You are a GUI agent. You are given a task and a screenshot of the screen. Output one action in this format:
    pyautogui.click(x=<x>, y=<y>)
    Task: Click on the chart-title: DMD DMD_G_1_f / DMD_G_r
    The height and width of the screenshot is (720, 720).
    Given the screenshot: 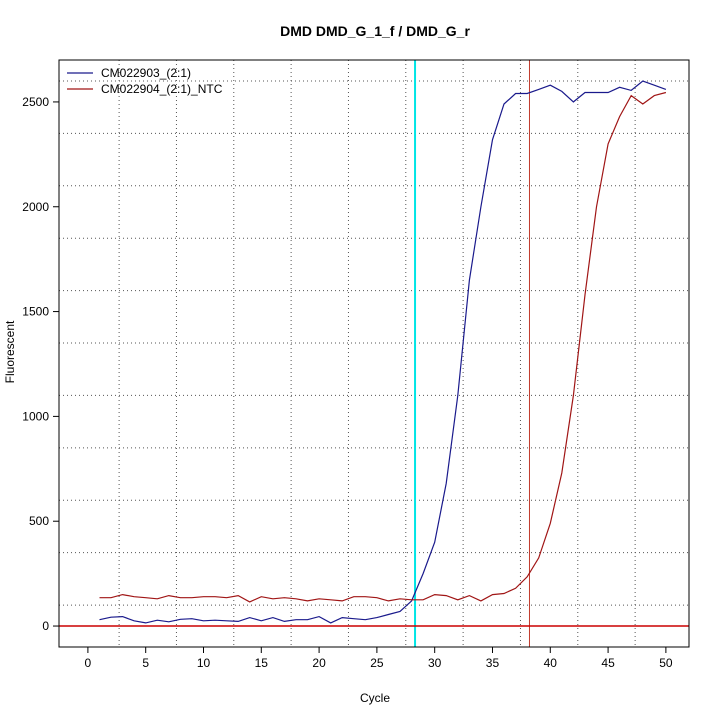 What is the action you would take?
    pyautogui.click(x=375, y=31)
    